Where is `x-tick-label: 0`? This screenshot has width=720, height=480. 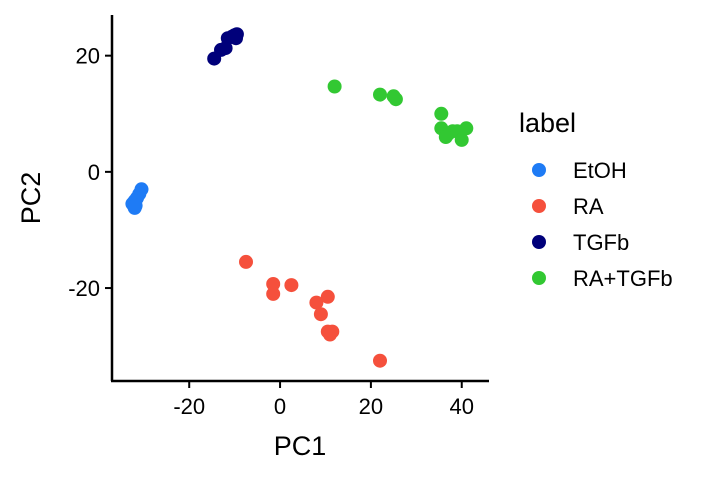
x-tick-label: 0 is located at coordinates (280, 406).